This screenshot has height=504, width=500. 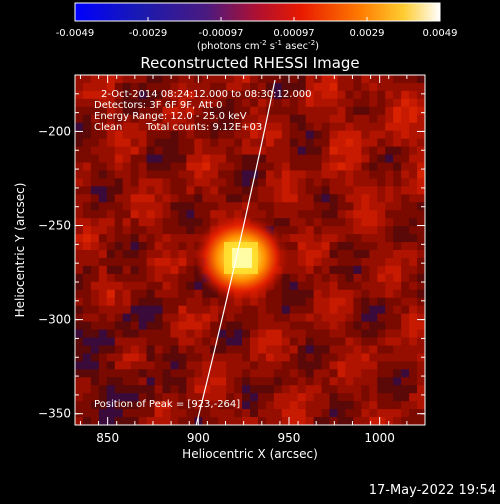 What do you see at coordinates (440, 33) in the screenshot?
I see `colorbar-tick-label: 0.0049` at bounding box center [440, 33].